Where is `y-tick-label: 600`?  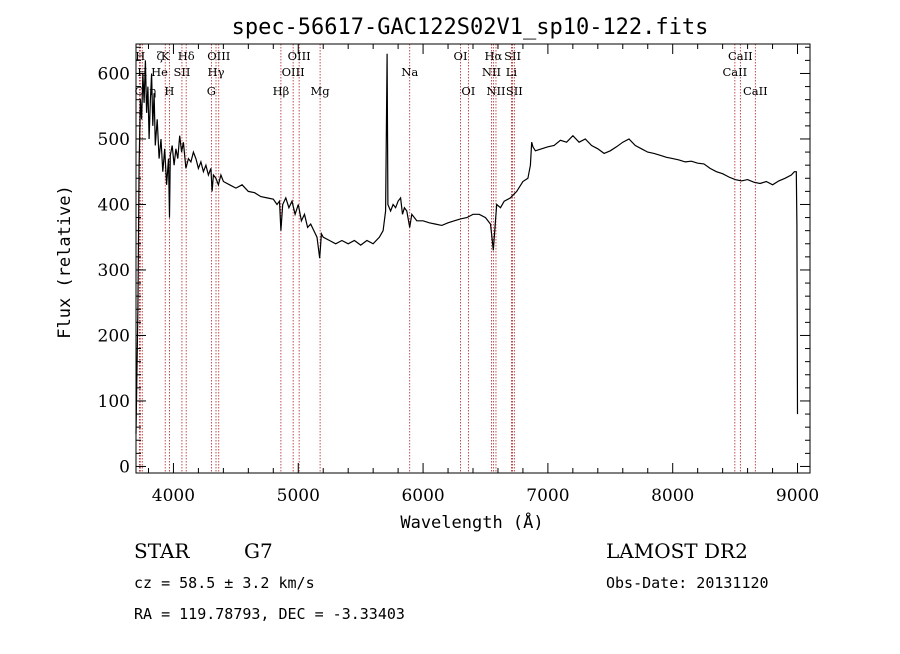 y-tick-label: 600 is located at coordinates (114, 74).